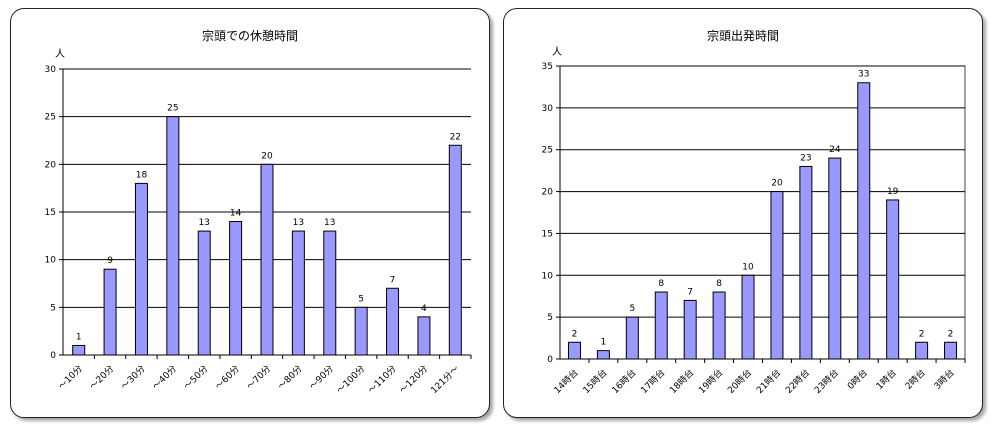 This screenshot has height=426, width=991. I want to click on chart-title: 宗頭出発時間, so click(742, 36).